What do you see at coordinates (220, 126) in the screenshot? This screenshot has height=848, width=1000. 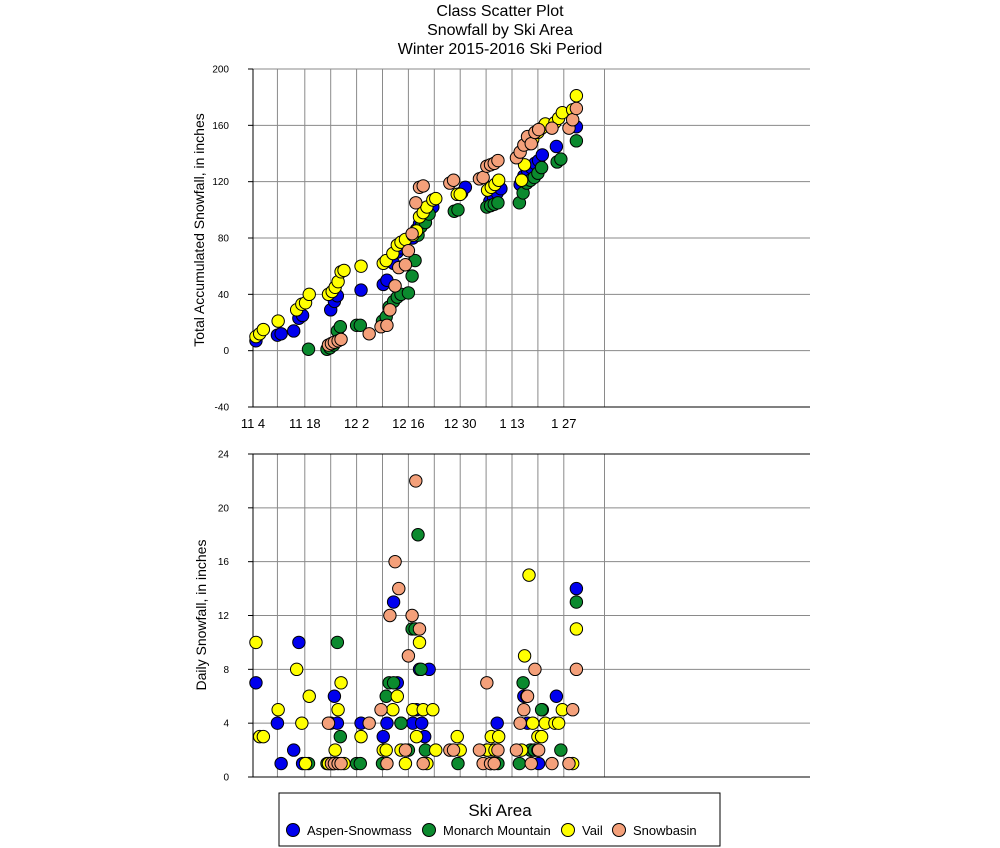 I see `y-tick-label: 160` at bounding box center [220, 126].